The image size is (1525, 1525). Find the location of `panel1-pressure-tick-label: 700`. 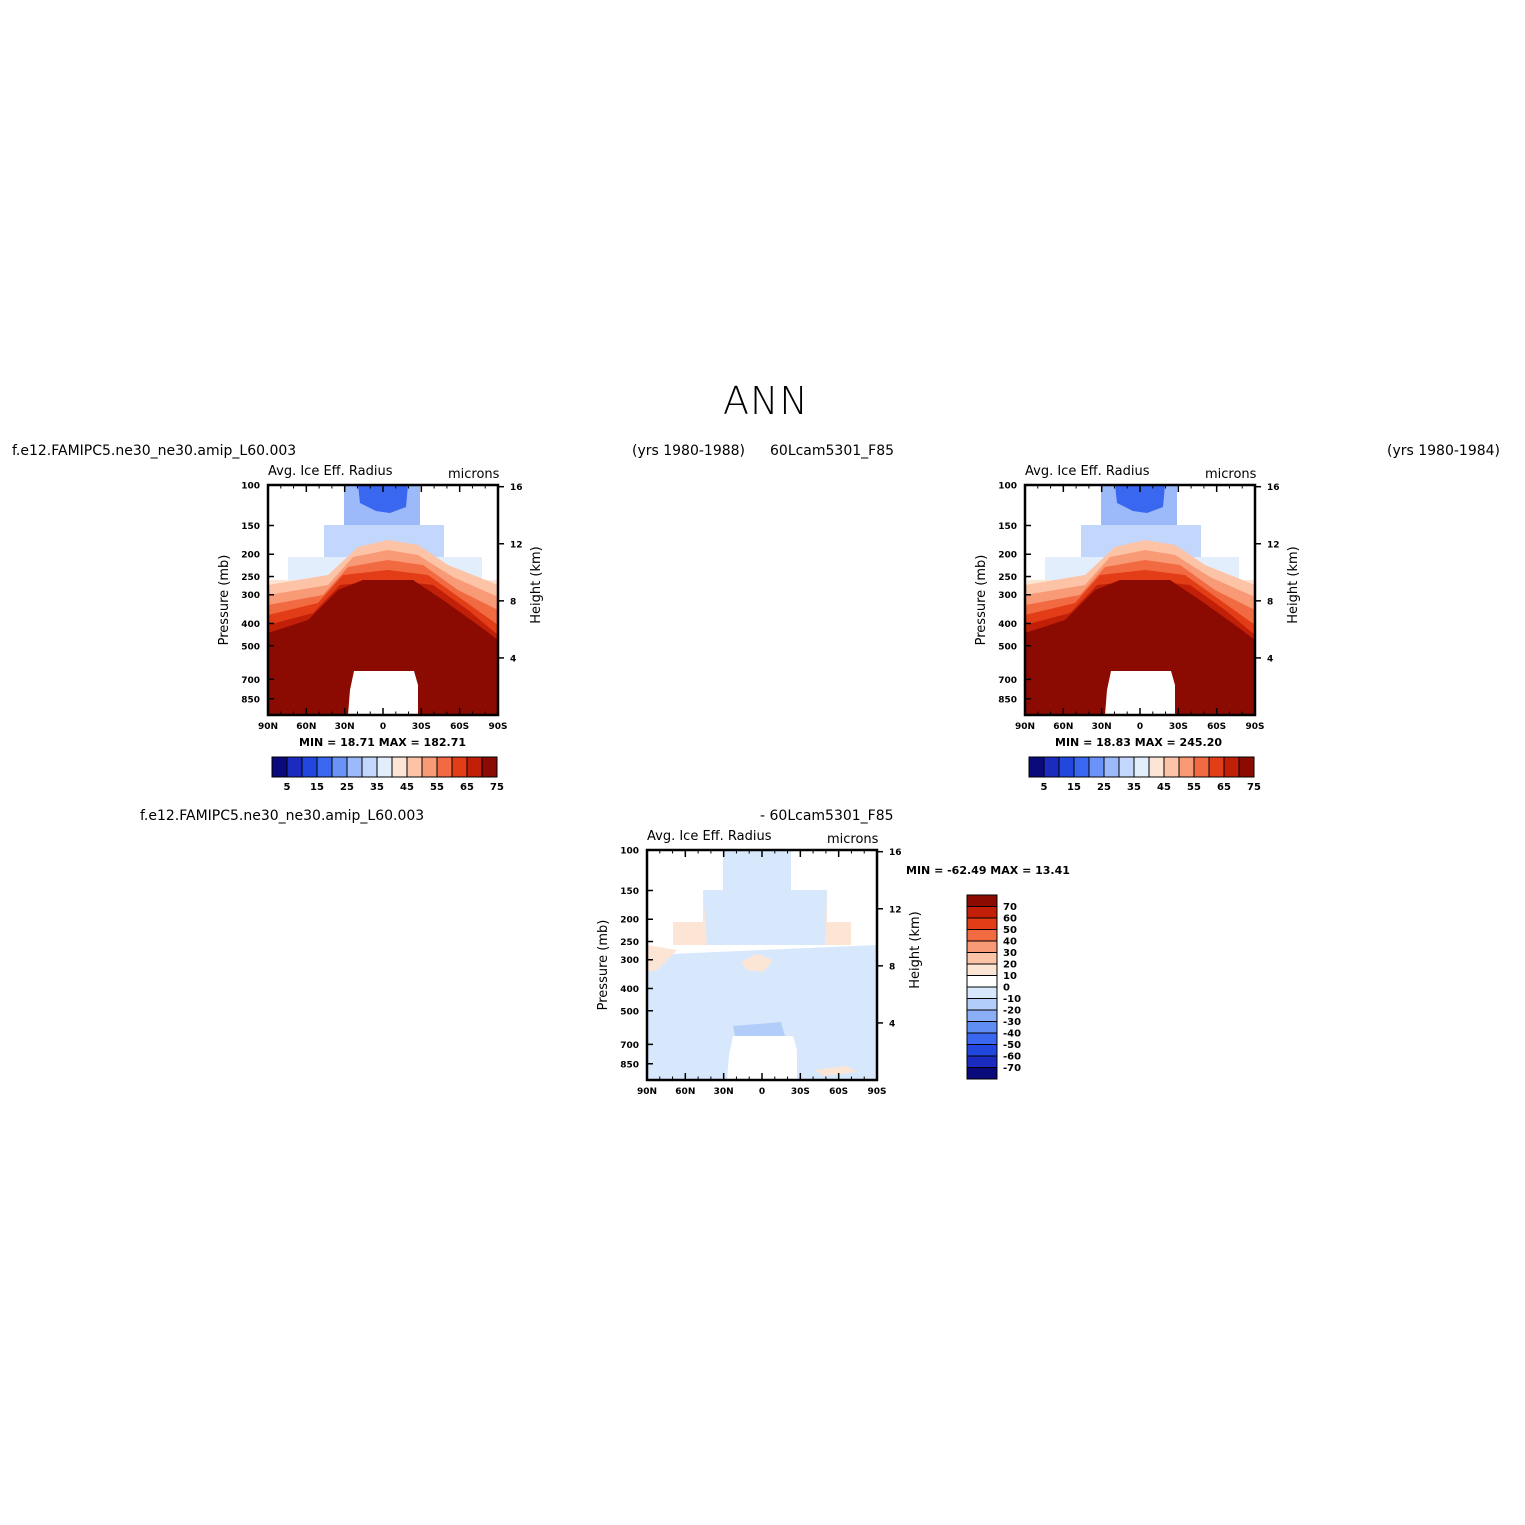

panel1-pressure-tick-label: 700 is located at coordinates (250, 681).